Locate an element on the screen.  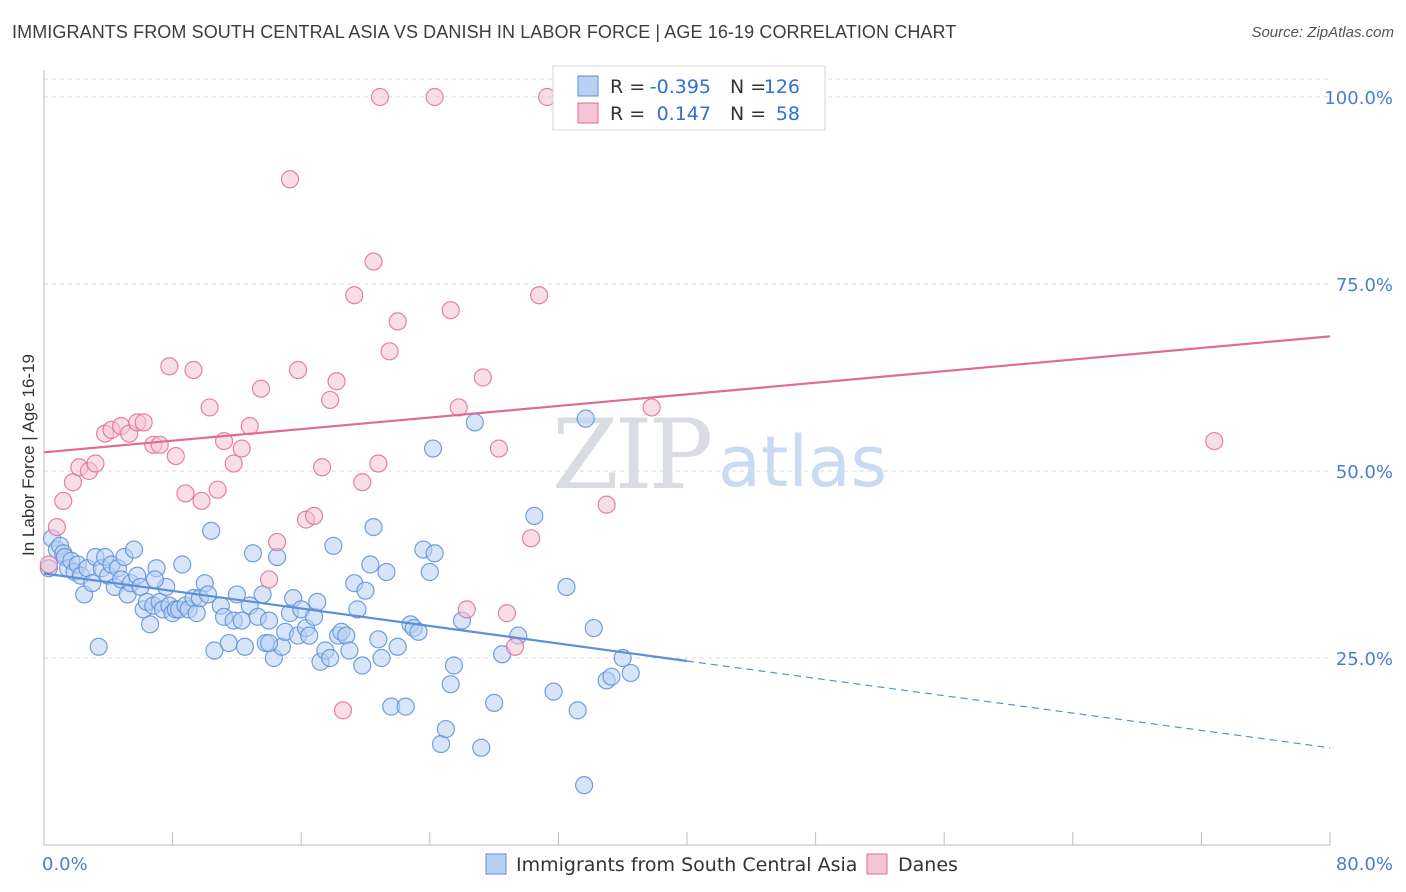
series-legend: Immigrants from South Central Asia Danes is located at coordinates (721, 864).